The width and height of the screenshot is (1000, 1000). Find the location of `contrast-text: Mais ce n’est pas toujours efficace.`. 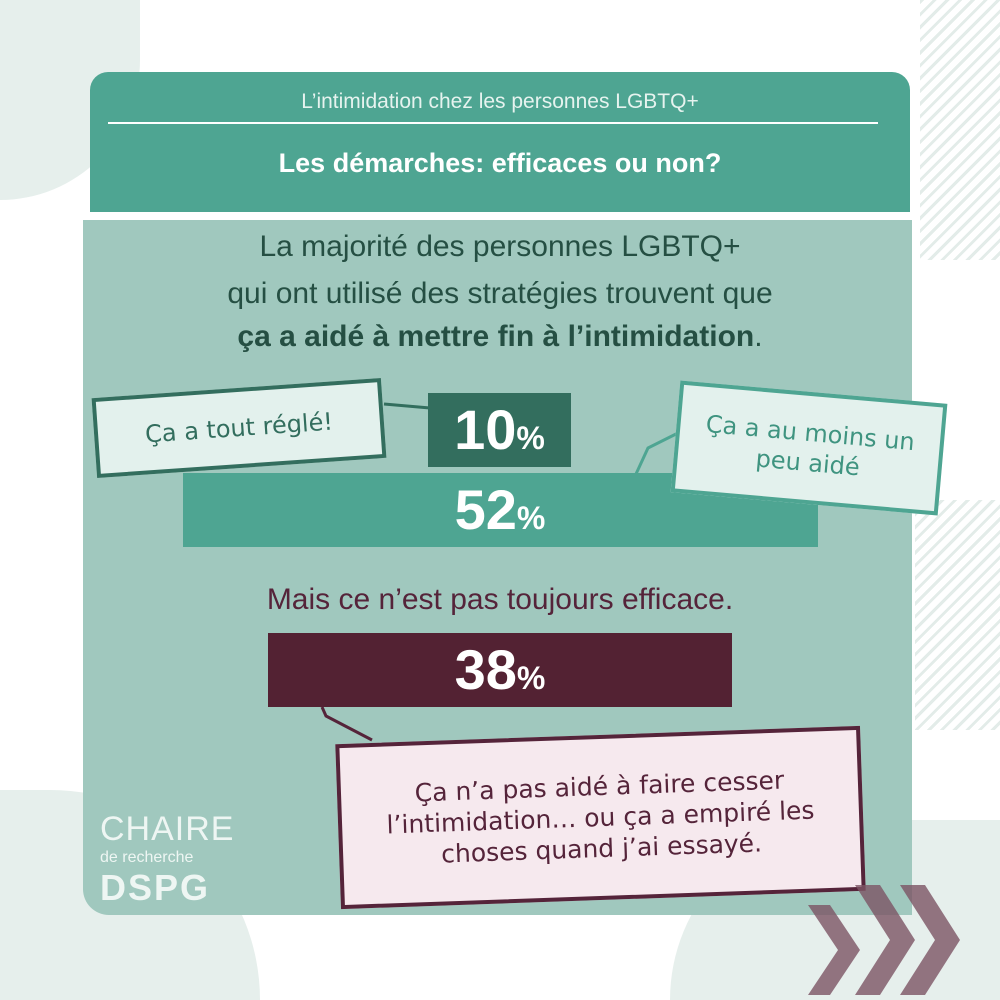

contrast-text: Mais ce n’est pas toujours efficace. is located at coordinates (500, 599).